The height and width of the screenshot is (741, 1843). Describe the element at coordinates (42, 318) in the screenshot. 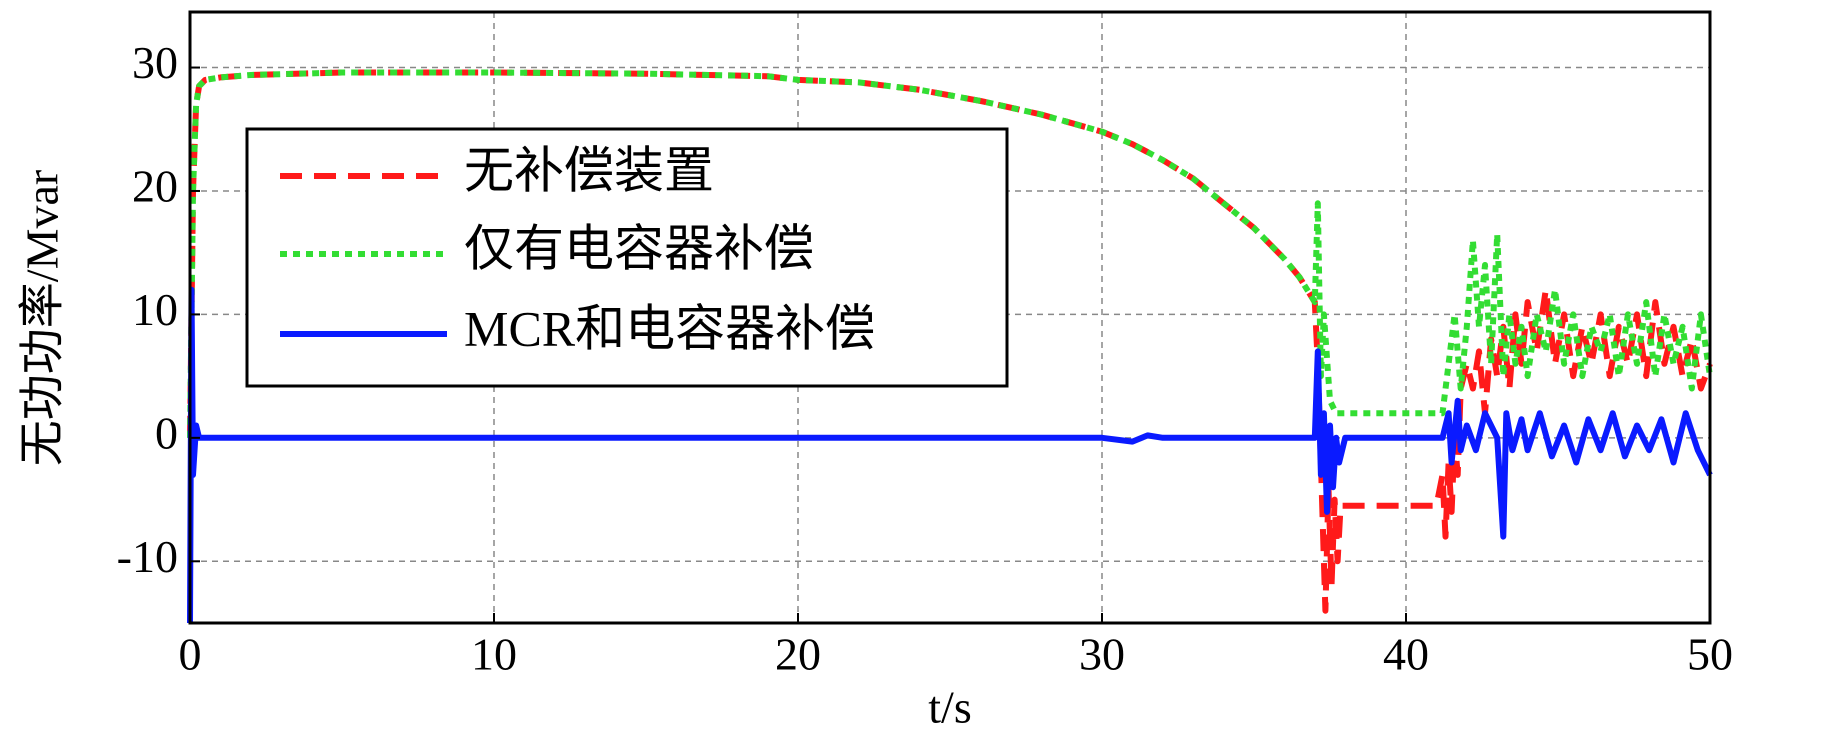

I see `y-axis-label: 无功功率/Mvar` at that location.